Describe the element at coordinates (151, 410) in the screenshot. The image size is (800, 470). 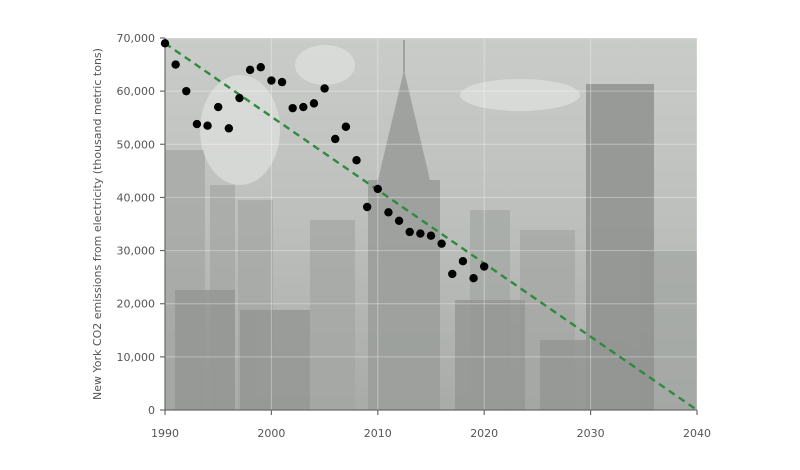
I see `y-tick-label: 0` at that location.